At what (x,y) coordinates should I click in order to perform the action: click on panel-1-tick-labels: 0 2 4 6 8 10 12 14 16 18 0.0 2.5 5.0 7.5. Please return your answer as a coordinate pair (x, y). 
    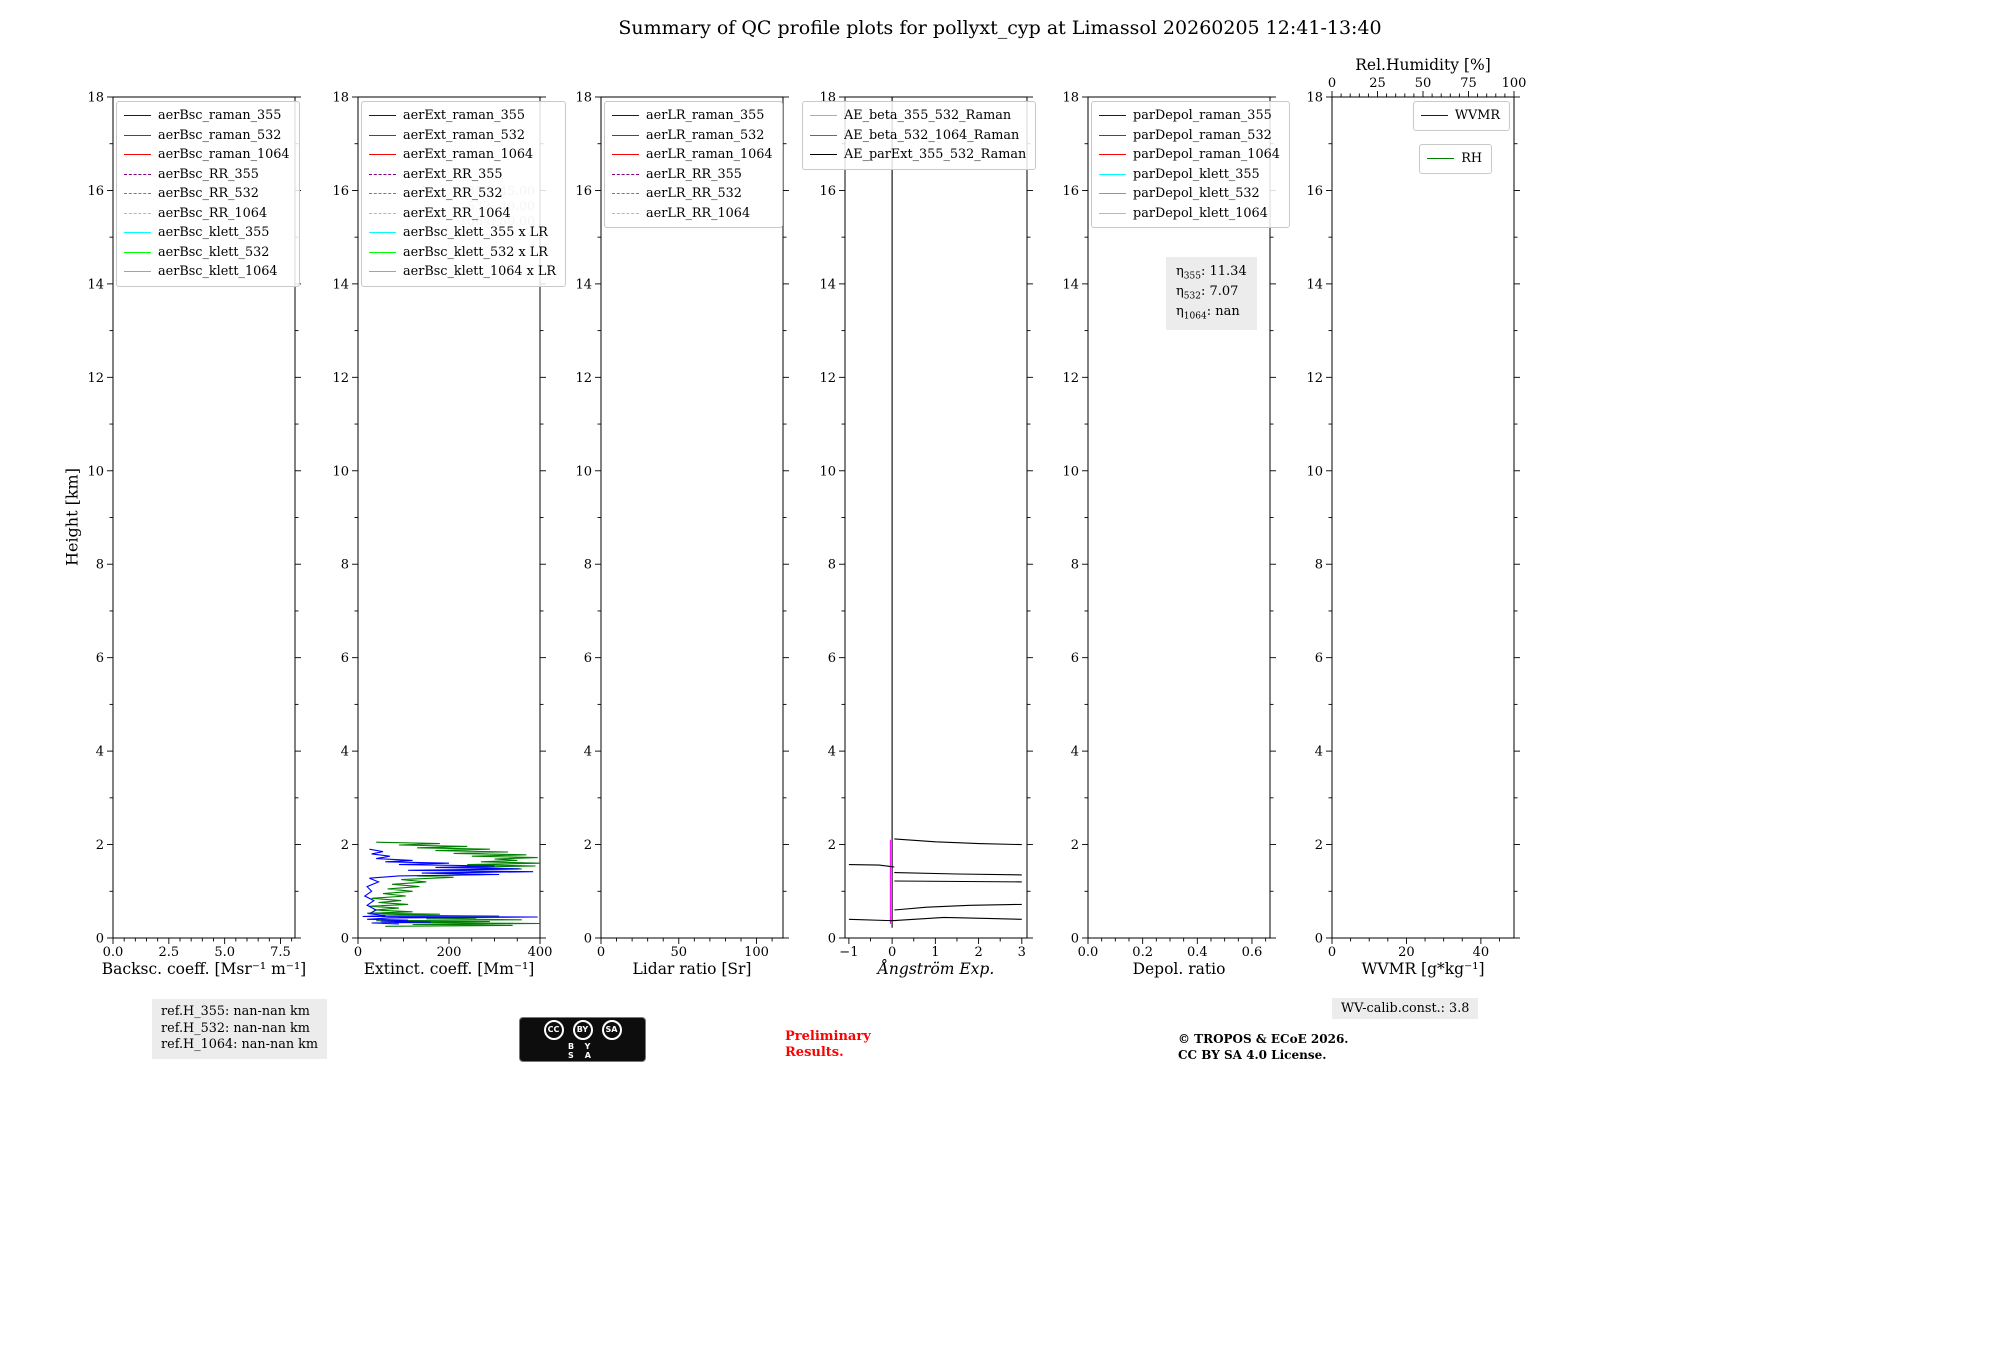
    Looking at the image, I should click on (188, 526).